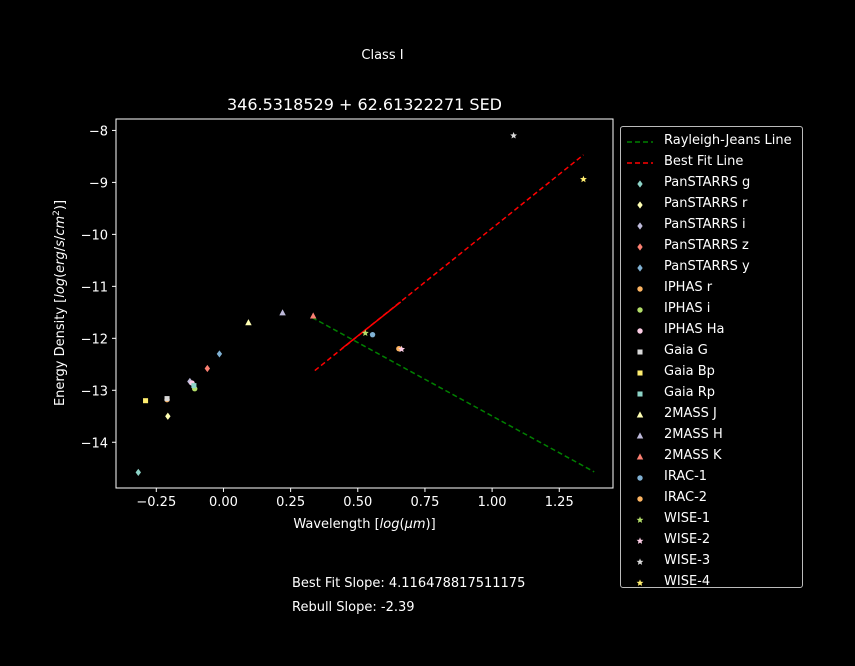 The height and width of the screenshot is (666, 855). I want to click on legend-label: PanSTARRS r, so click(706, 203).